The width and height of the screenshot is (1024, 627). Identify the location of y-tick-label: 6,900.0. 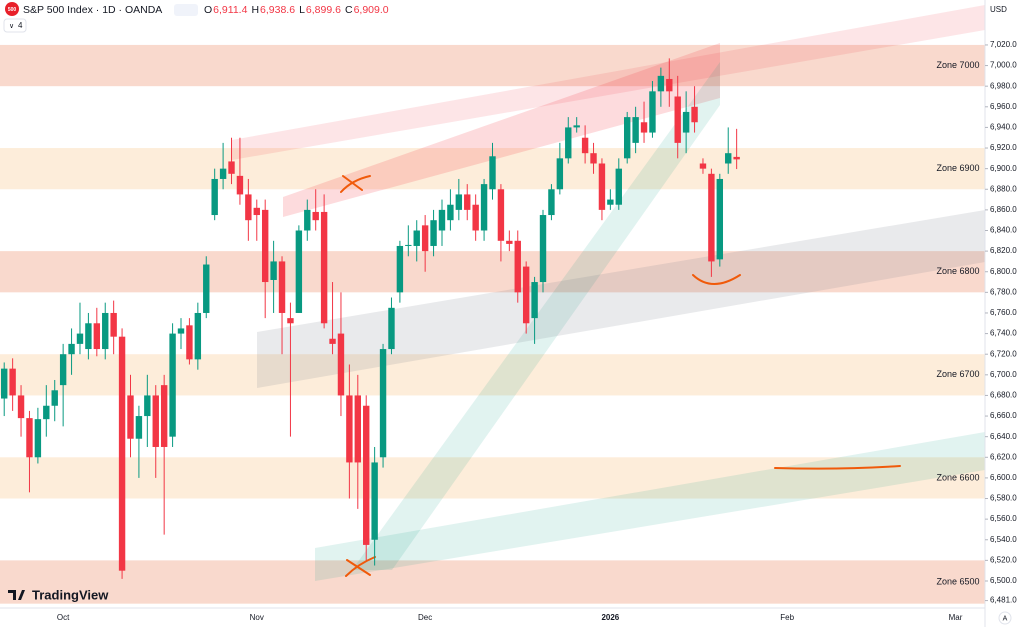
(1003, 168).